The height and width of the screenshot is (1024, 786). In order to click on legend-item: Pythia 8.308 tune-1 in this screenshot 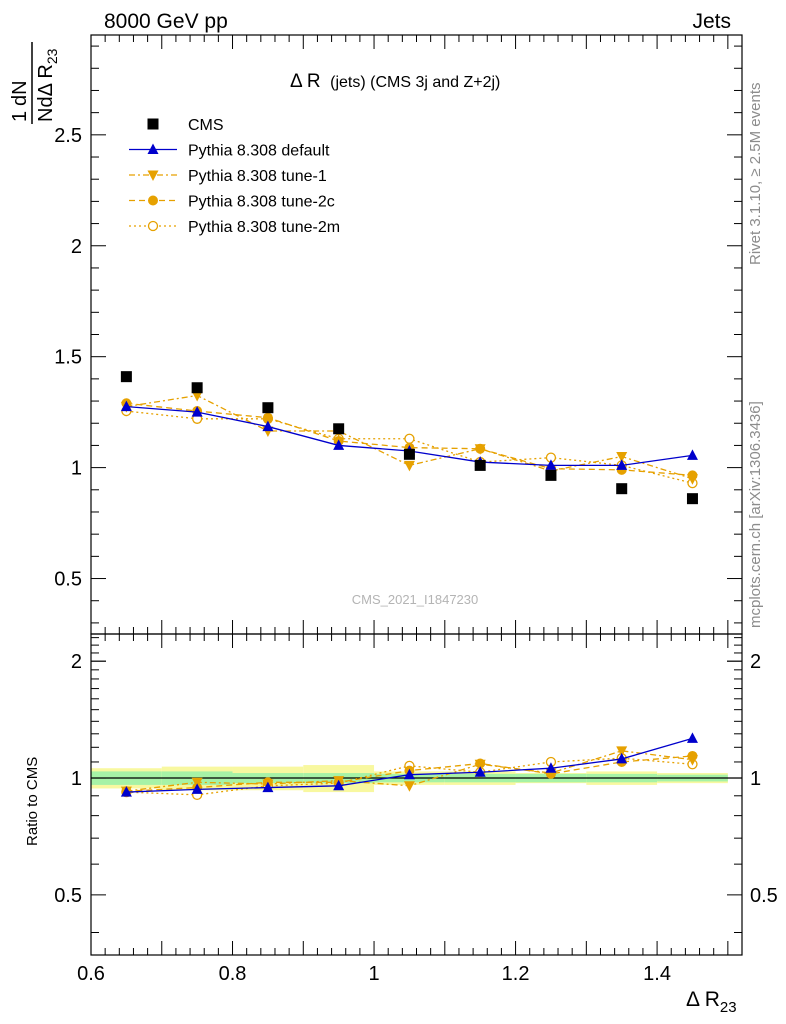, I will do `click(228, 176)`.